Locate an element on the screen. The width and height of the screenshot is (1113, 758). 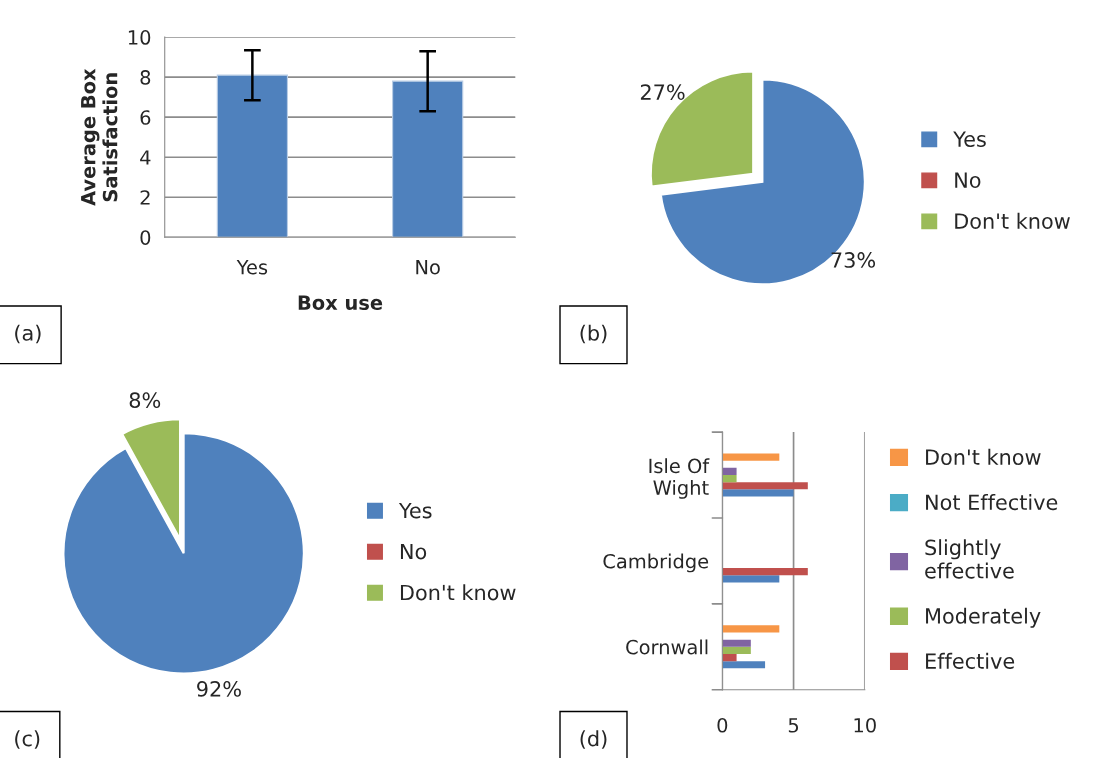
legend-label: Effective is located at coordinates (970, 660).